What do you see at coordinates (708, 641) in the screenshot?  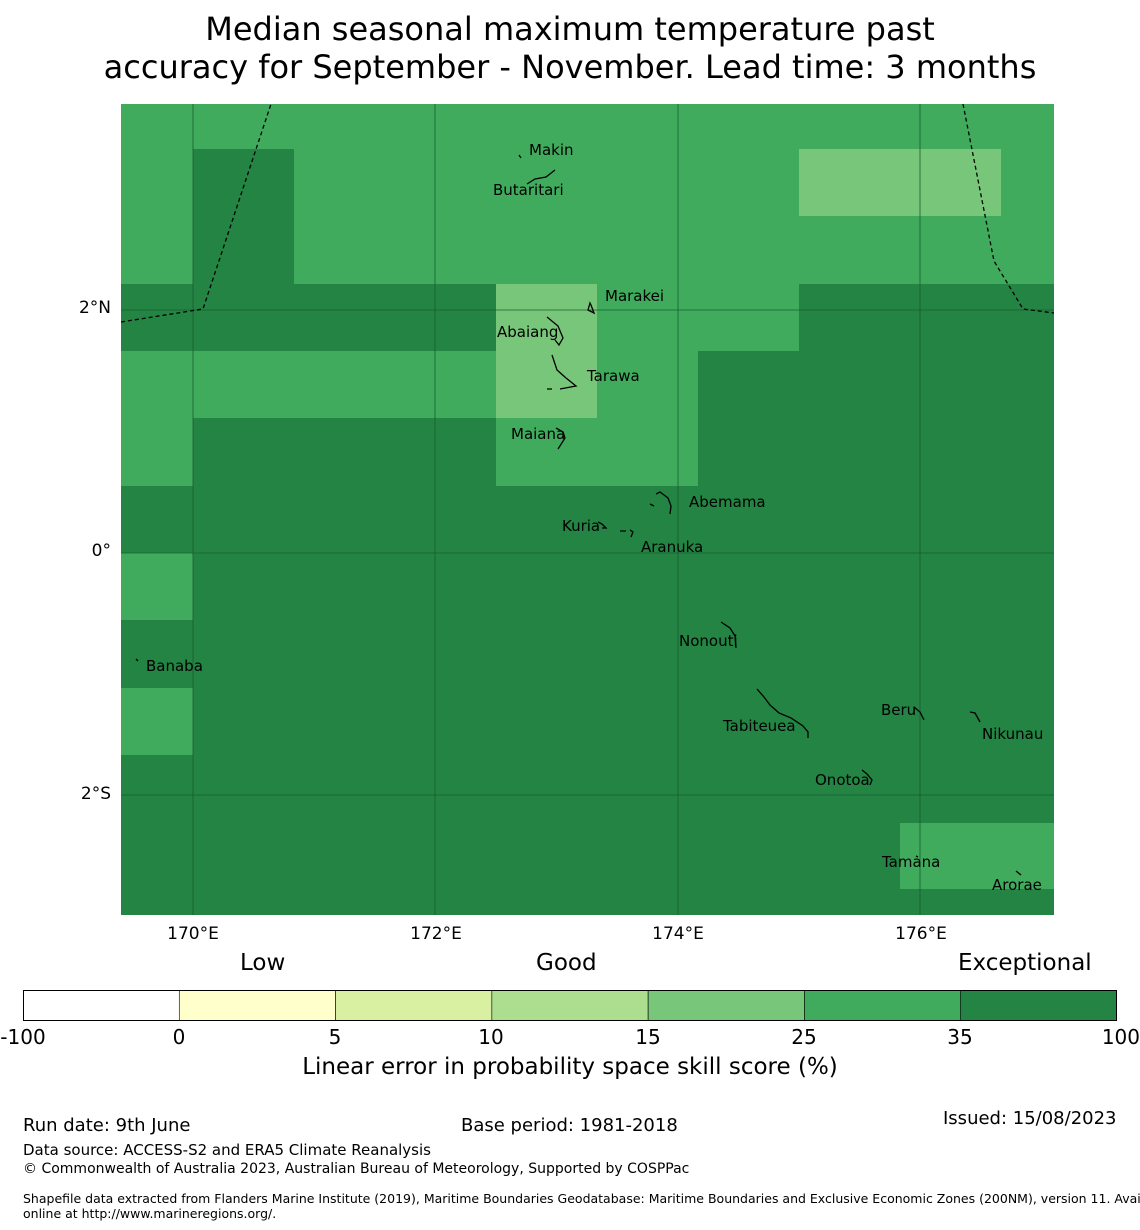 I see `place-label-nonouti: Nonouti` at bounding box center [708, 641].